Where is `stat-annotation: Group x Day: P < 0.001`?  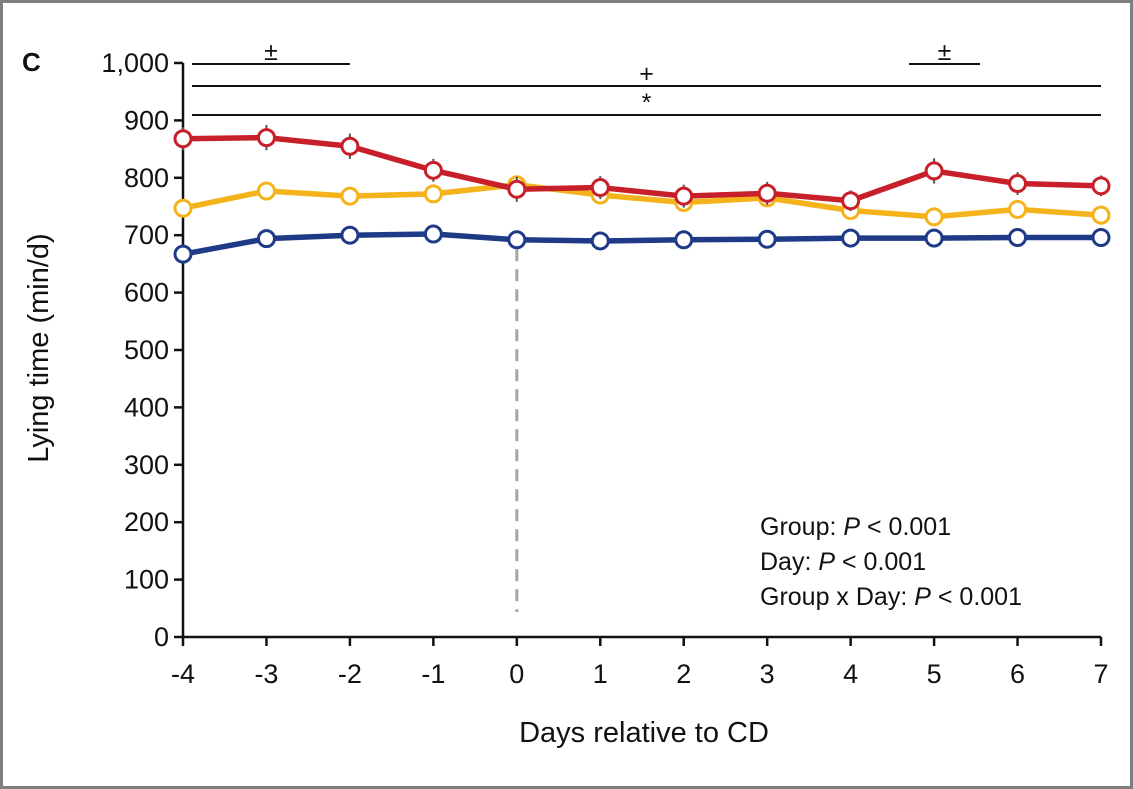
stat-annotation: Group x Day: P < 0.001 is located at coordinates (891, 597).